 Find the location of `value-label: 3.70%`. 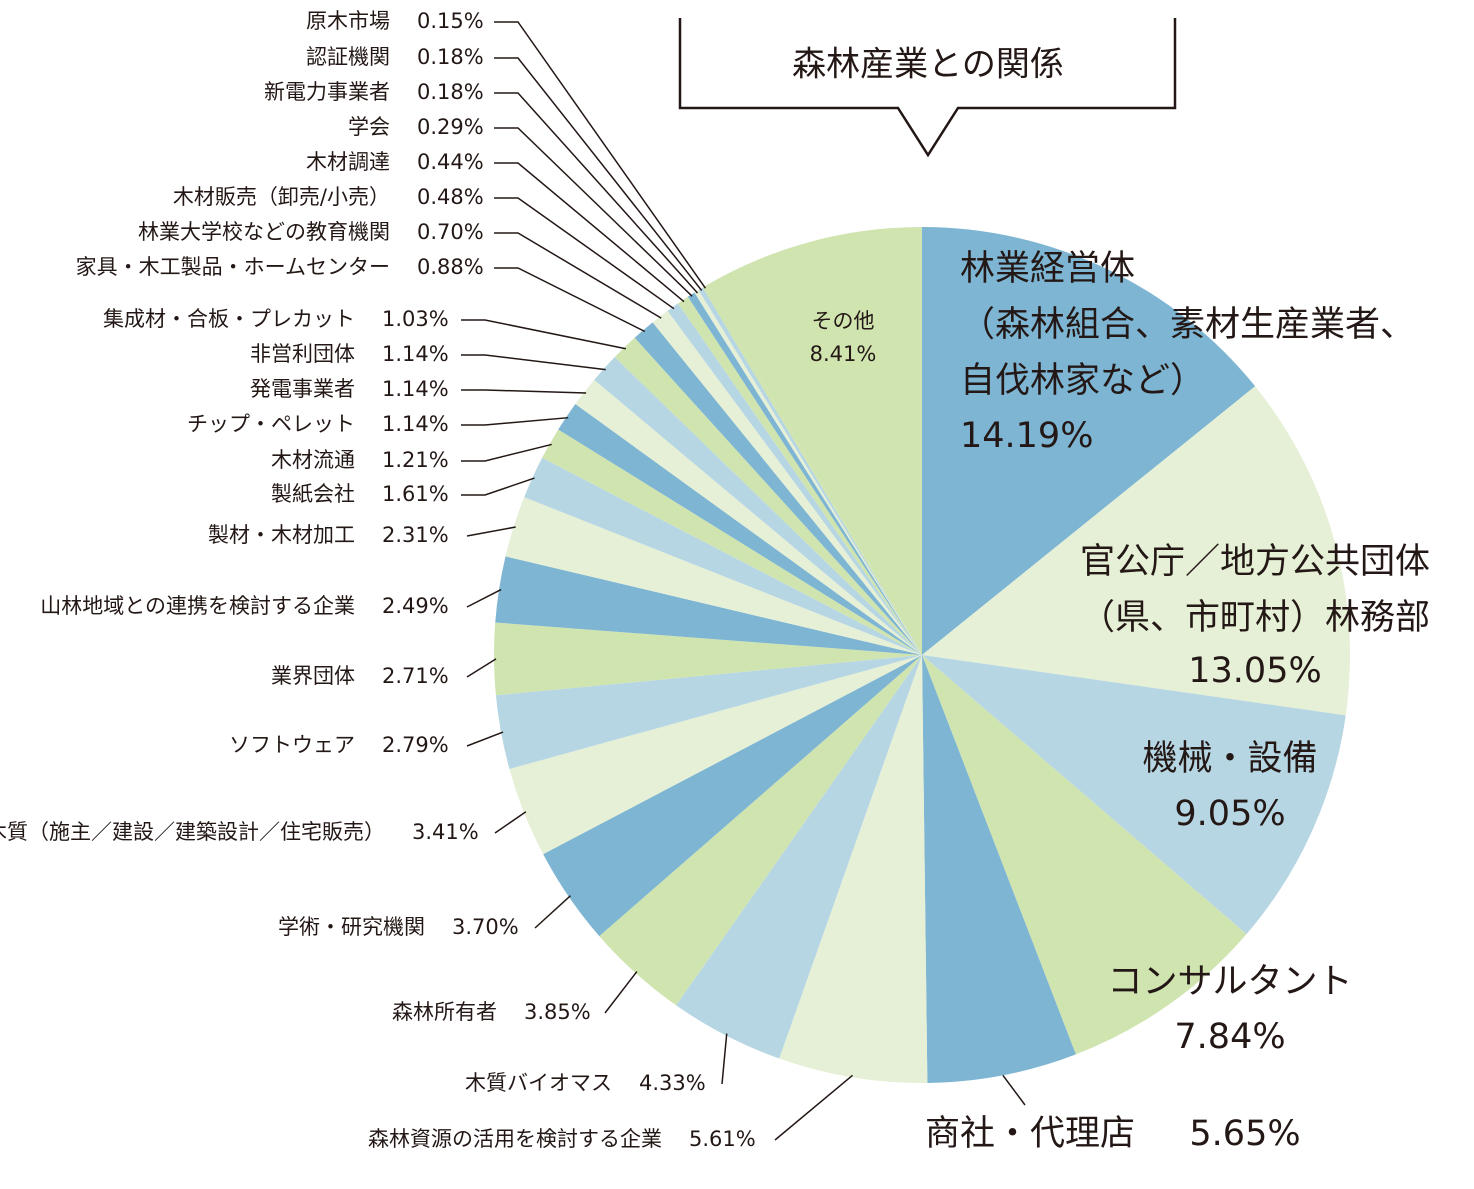

value-label: 3.70% is located at coordinates (485, 927).